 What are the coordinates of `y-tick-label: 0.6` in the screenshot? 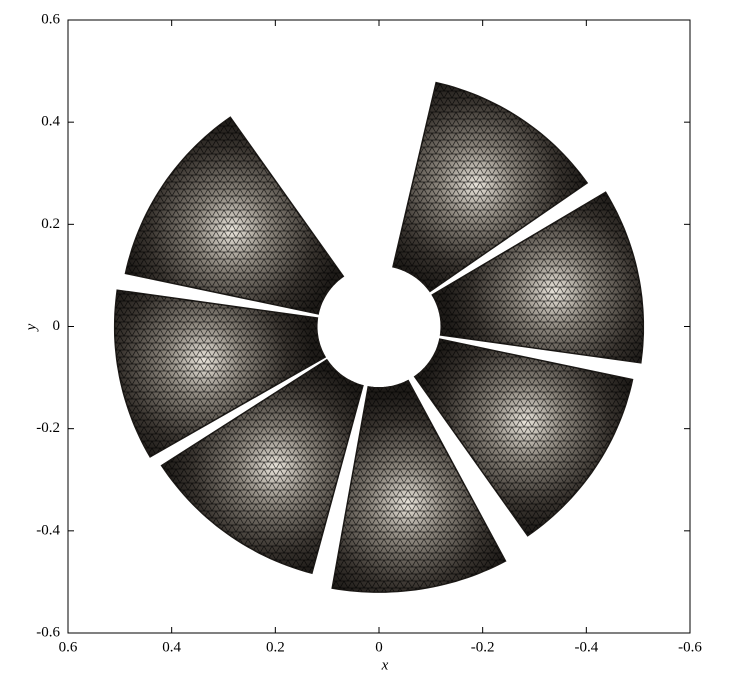 It's located at (50, 19).